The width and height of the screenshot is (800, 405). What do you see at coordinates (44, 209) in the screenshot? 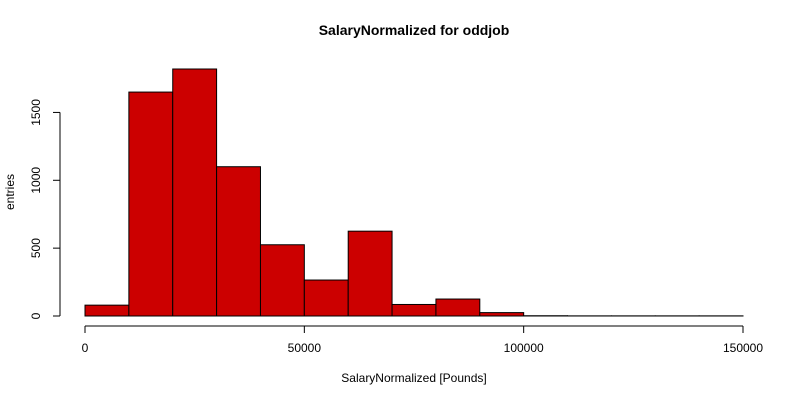
I see `y-axis: 0 500 1000 1500` at bounding box center [44, 209].